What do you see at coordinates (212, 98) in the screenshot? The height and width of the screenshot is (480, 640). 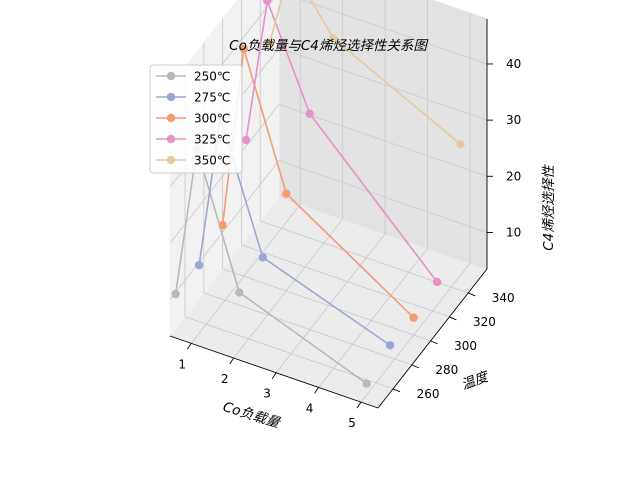 I see `legend-label: 275℃` at bounding box center [212, 98].